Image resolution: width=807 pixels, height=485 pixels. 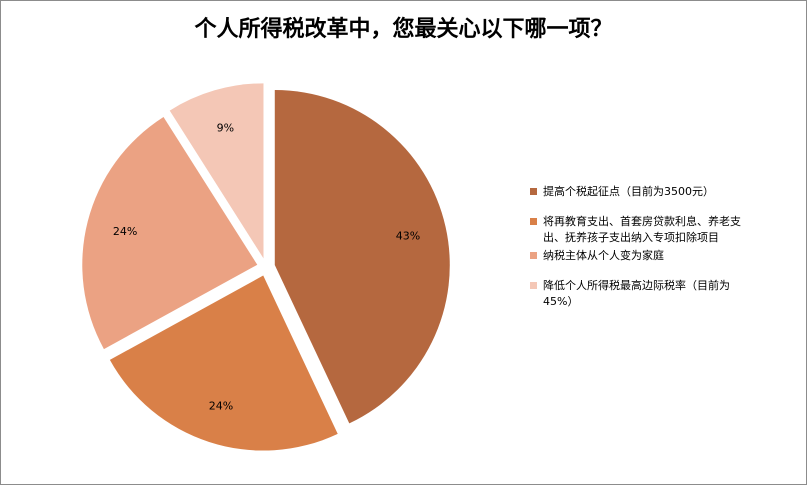 I want to click on legend-item-1: 提高个税起征点（目前为3500元）, so click(x=665, y=192).